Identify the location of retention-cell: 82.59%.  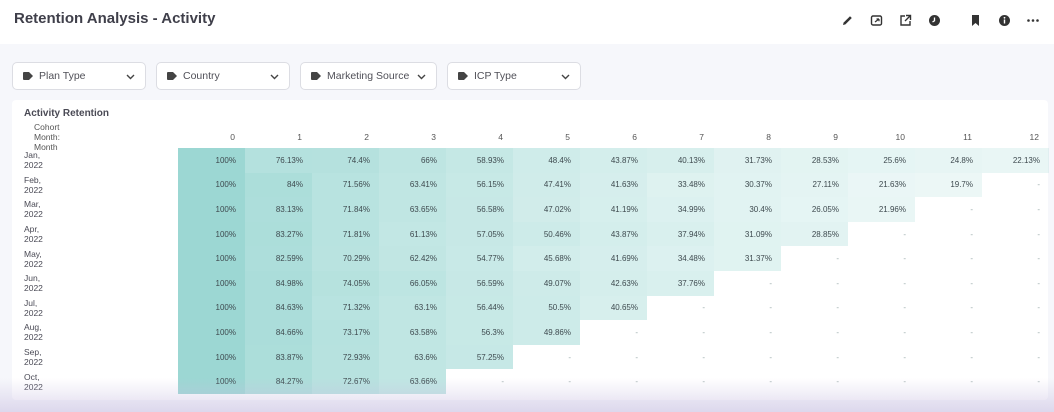
(278, 258).